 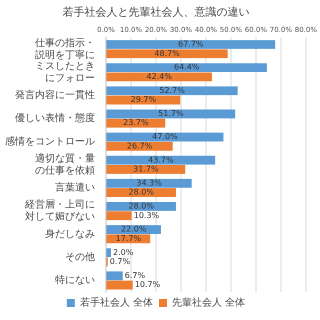 I want to click on y-tick-label: 特にない, so click(x=75, y=280).